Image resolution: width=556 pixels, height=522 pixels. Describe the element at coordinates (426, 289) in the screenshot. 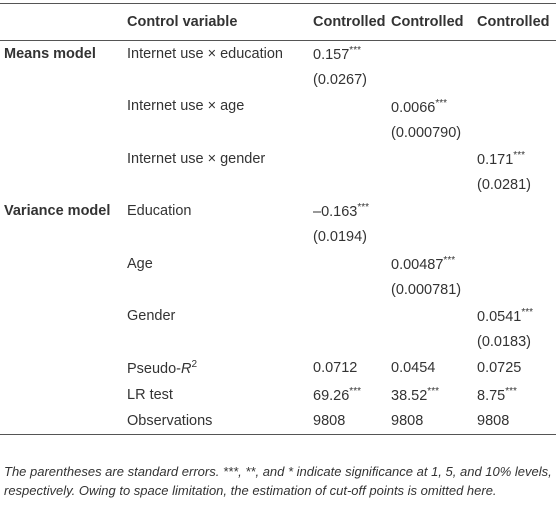

I see `table-cell: (0.000781)` at that location.